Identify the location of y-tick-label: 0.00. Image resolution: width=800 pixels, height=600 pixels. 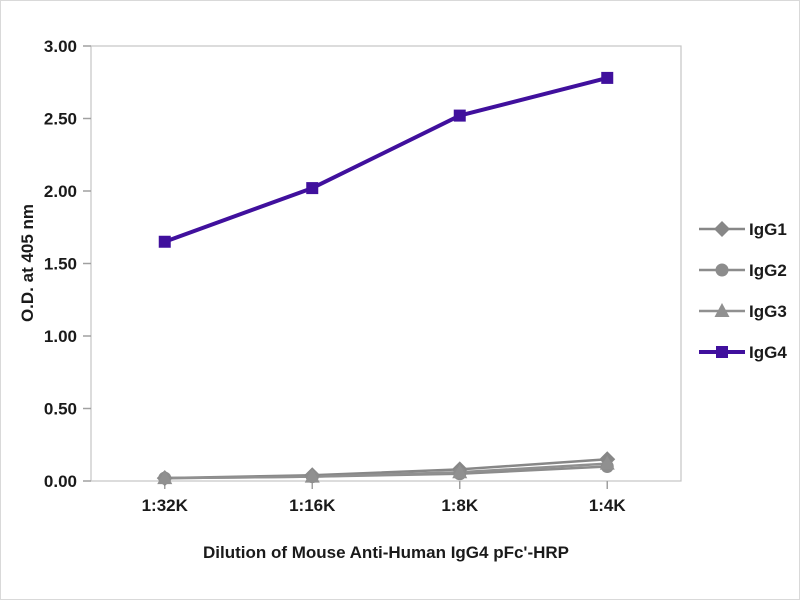
(60, 481).